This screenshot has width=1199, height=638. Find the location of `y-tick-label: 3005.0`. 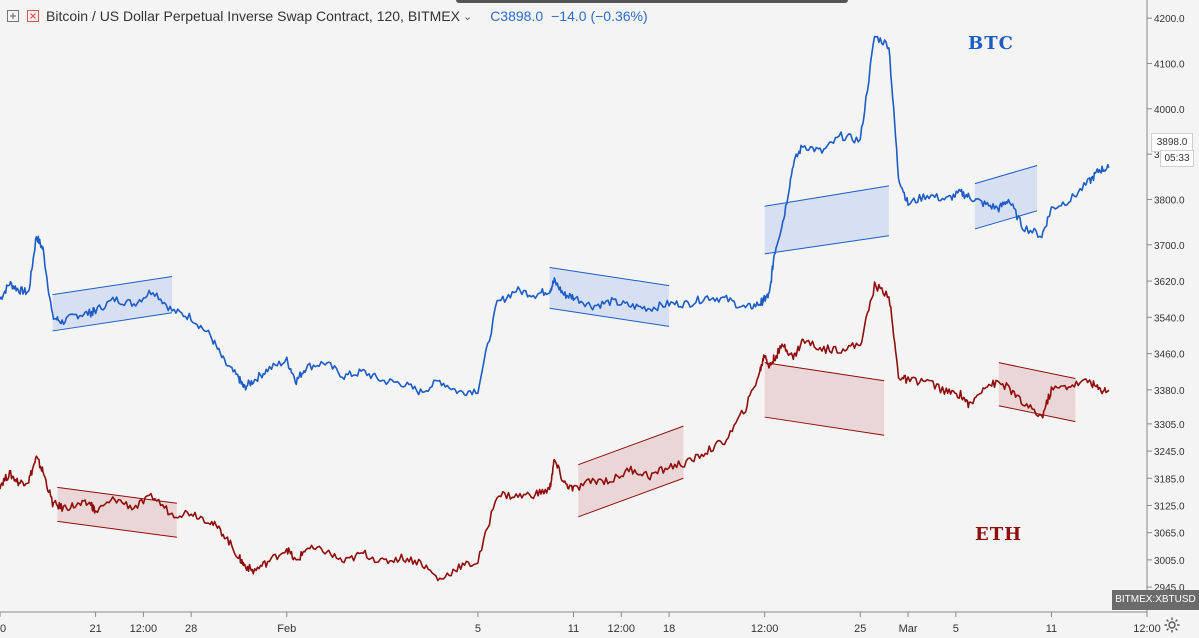

y-tick-label: 3005.0 is located at coordinates (1169, 561).